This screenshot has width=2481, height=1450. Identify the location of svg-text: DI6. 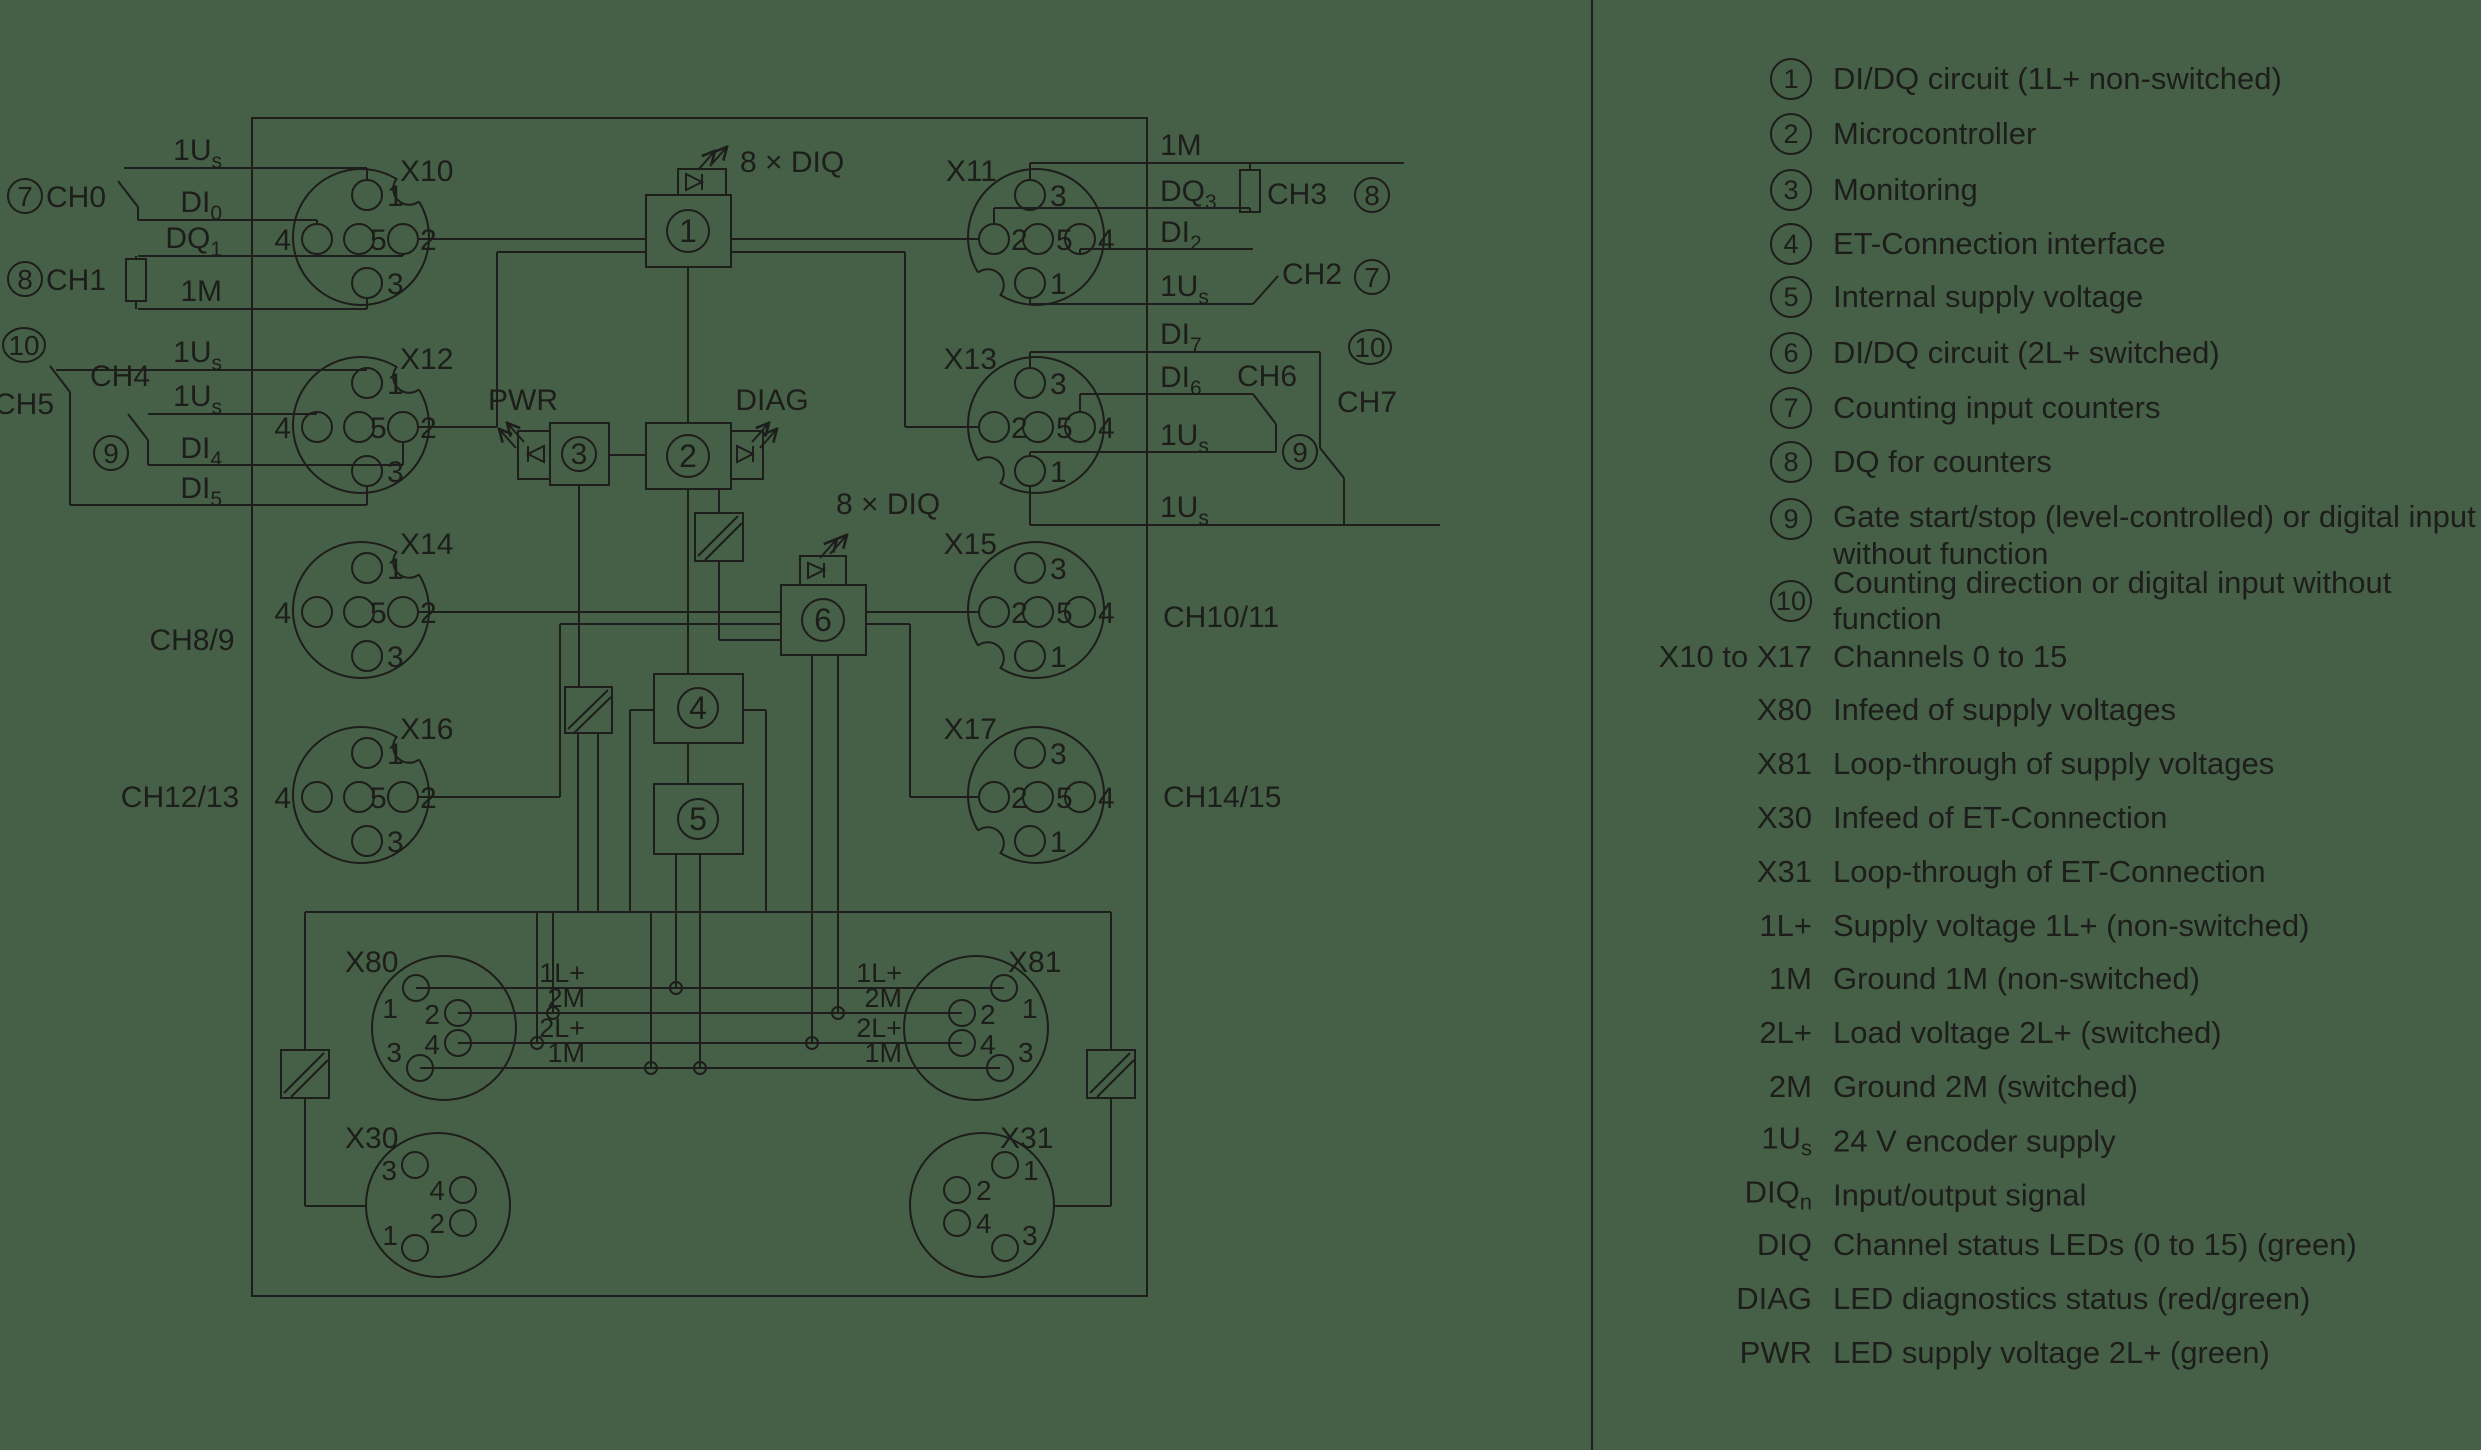
(1181, 380).